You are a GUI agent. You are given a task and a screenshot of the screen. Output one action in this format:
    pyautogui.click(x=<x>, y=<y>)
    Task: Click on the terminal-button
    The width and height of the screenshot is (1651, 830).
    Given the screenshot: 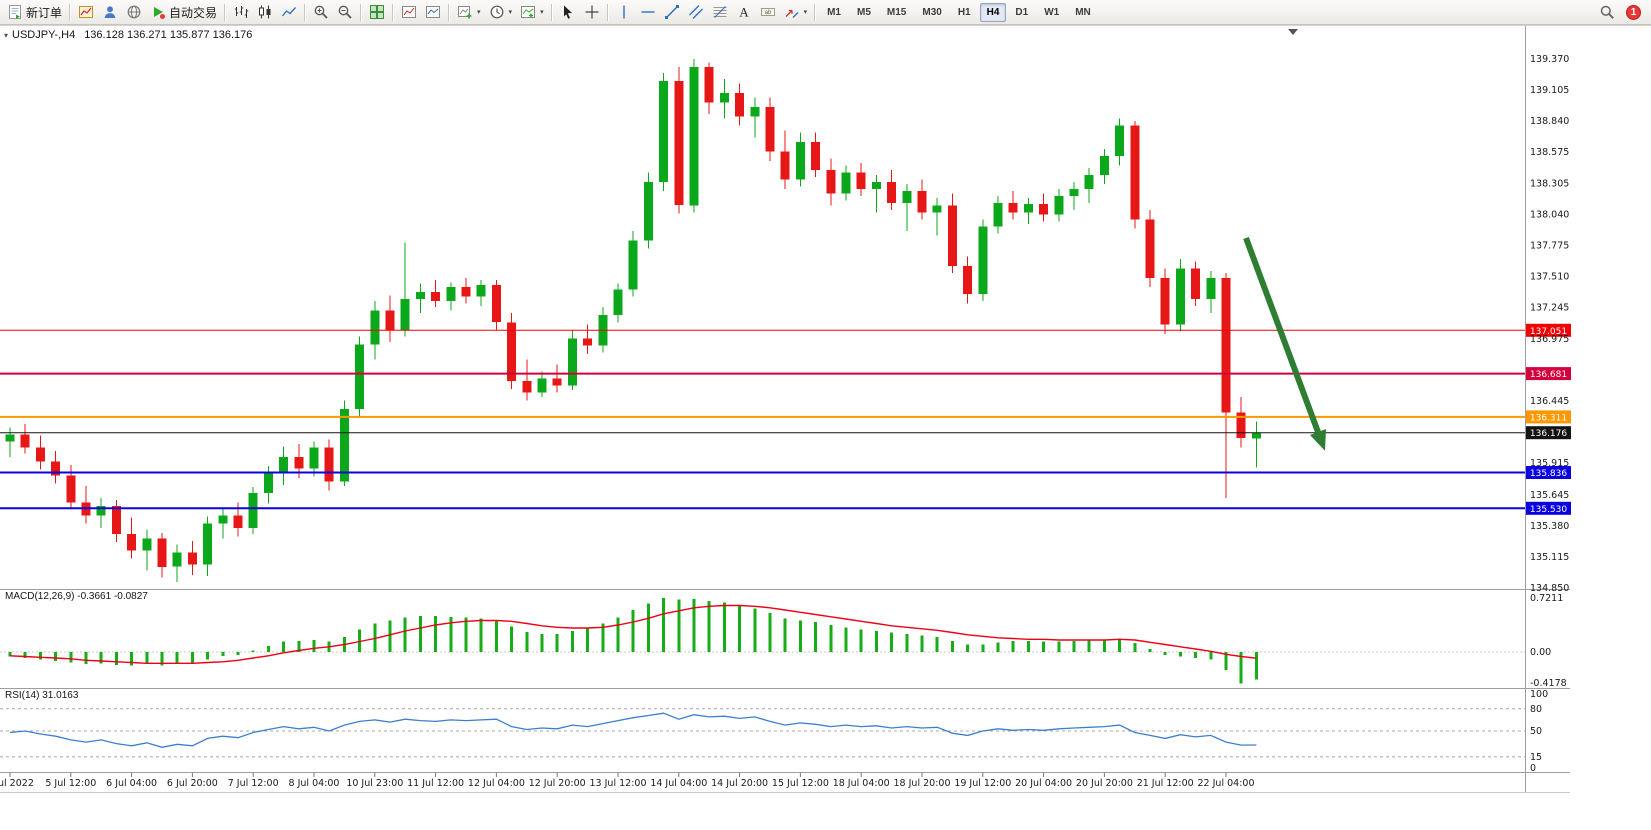 What is the action you would take?
    pyautogui.click(x=134, y=12)
    